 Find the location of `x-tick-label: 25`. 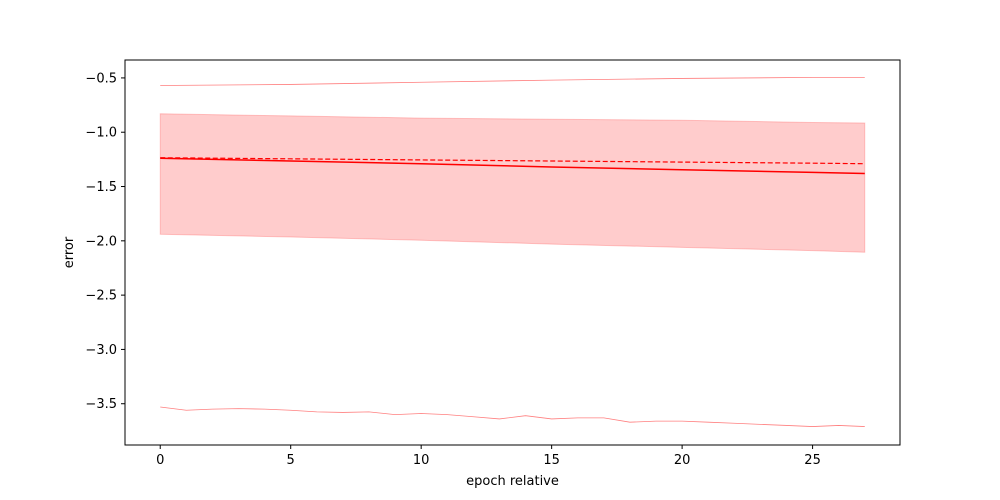

x-tick-label: 25 is located at coordinates (812, 460).